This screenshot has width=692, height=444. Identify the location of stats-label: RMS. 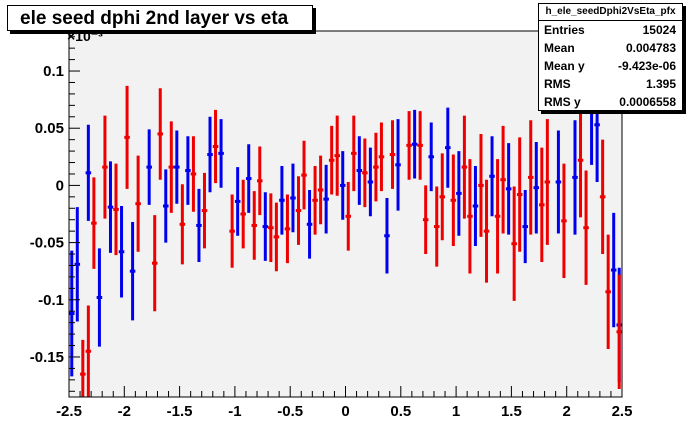
(557, 84).